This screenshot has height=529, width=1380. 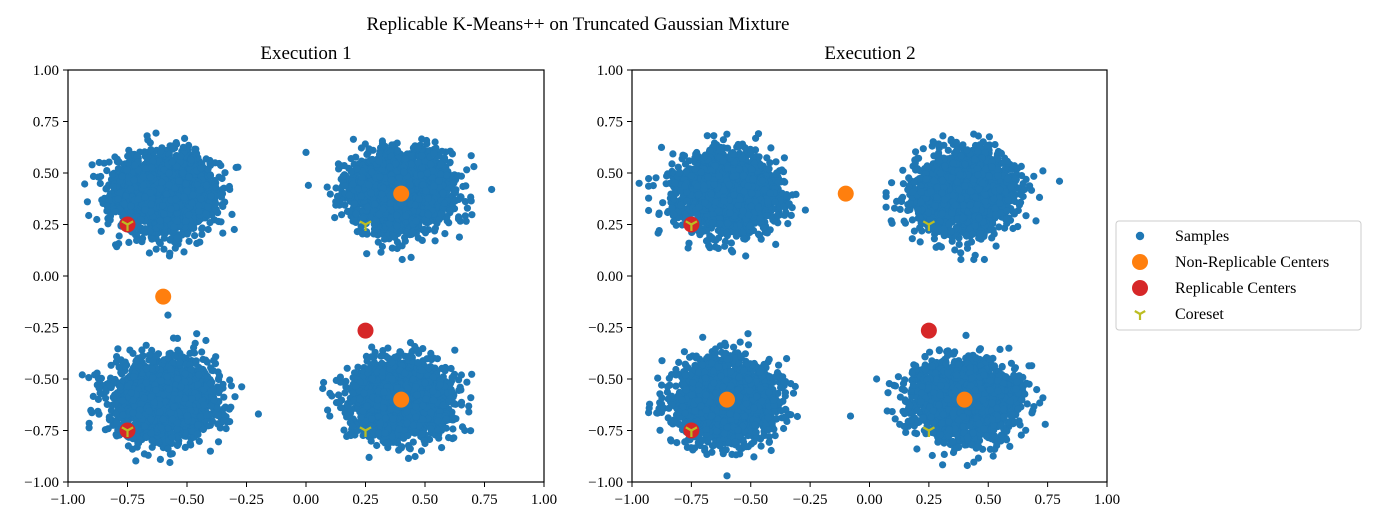 What do you see at coordinates (46, 123) in the screenshot?
I see `y-tick-label-execution-1-1: 0.75` at bounding box center [46, 123].